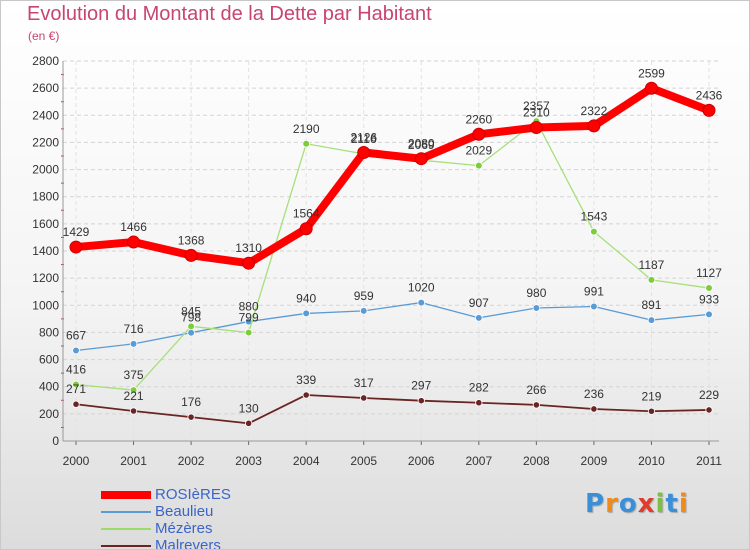 This screenshot has width=750, height=550. I want to click on y-tick-label: 1600, so click(45, 224).